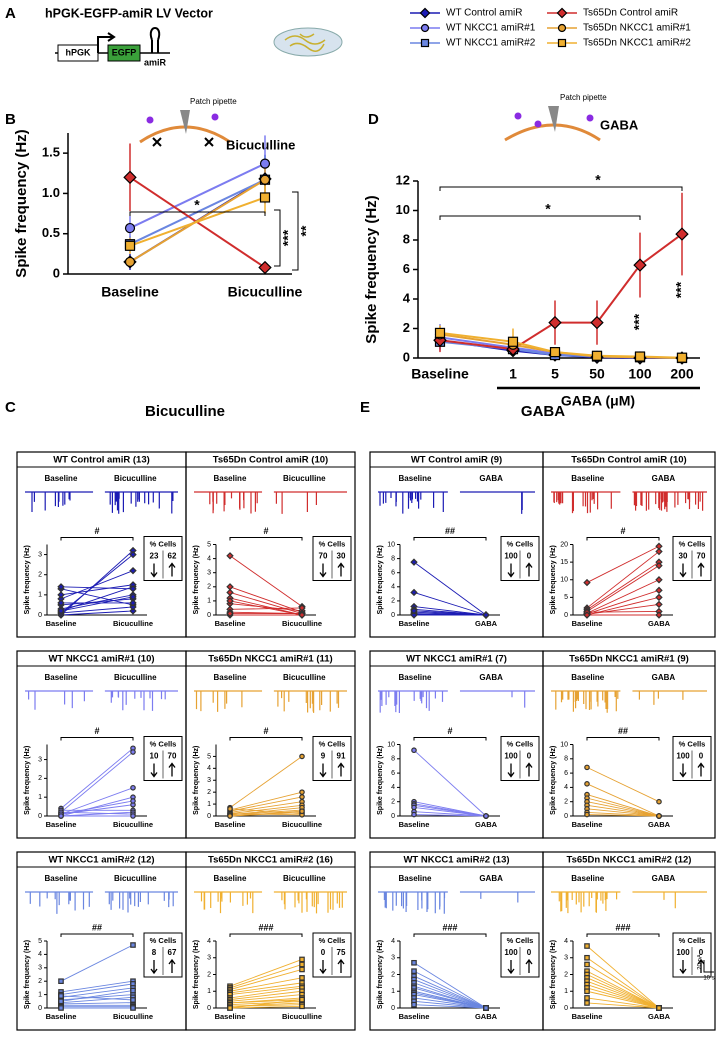 Image resolution: width=724 pixels, height=1037 pixels. What do you see at coordinates (270, 659) in the screenshot?
I see `panel-title: Ts65Dn NKCC1 amiR#1 (11)` at bounding box center [270, 659].